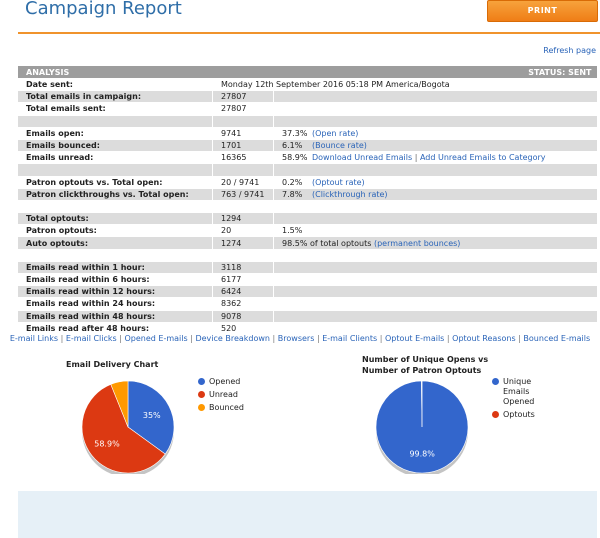  Describe the element at coordinates (107, 443) in the screenshot. I see `delivery-data-label: 58.9%` at that location.